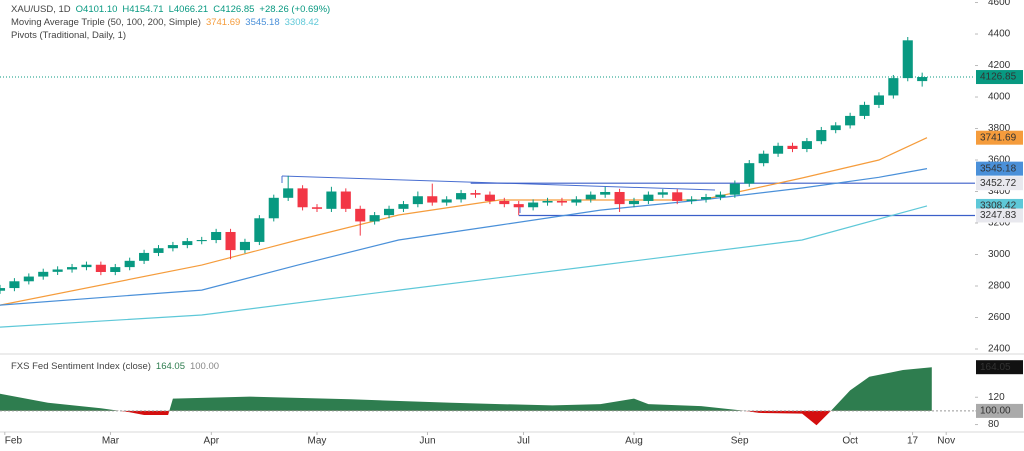 The image size is (1024, 451). What do you see at coordinates (427, 441) in the screenshot?
I see `x-tick-label: Jun` at bounding box center [427, 441].